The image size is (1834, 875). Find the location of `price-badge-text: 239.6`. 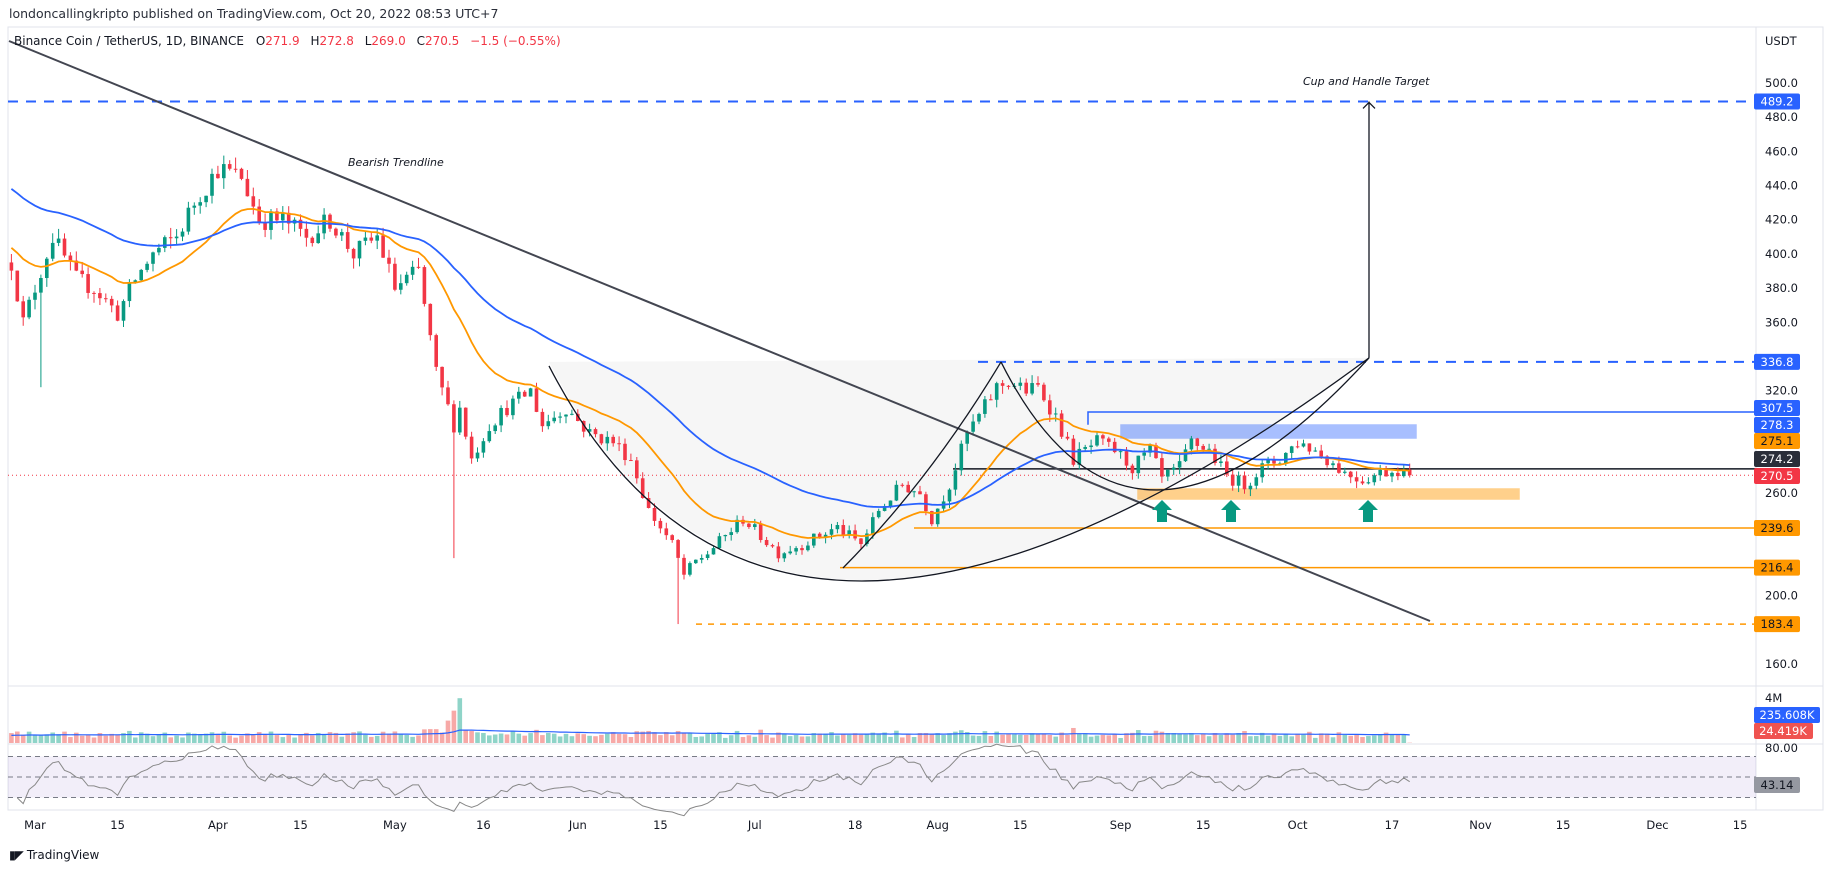

price-badge-text: 239.6 is located at coordinates (1777, 528).